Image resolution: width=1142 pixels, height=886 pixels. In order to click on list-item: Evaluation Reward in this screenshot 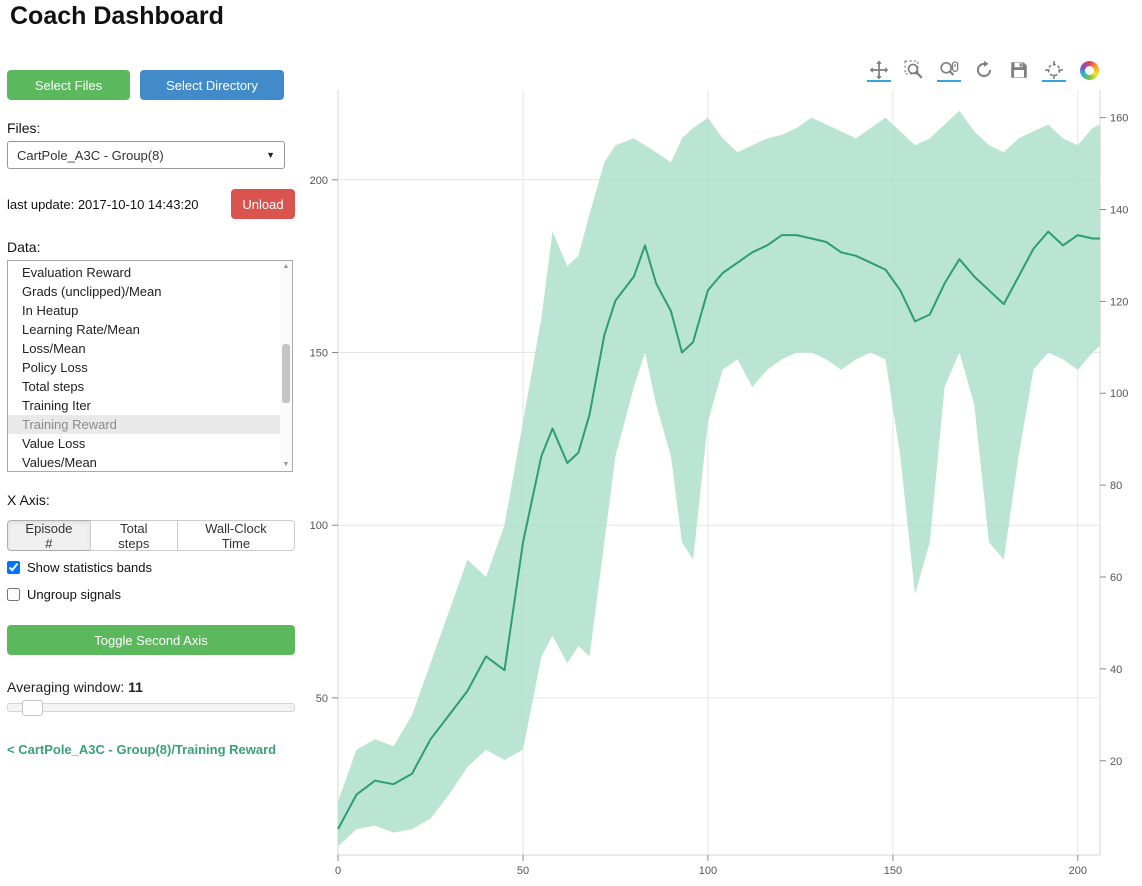, I will do `click(77, 272)`.